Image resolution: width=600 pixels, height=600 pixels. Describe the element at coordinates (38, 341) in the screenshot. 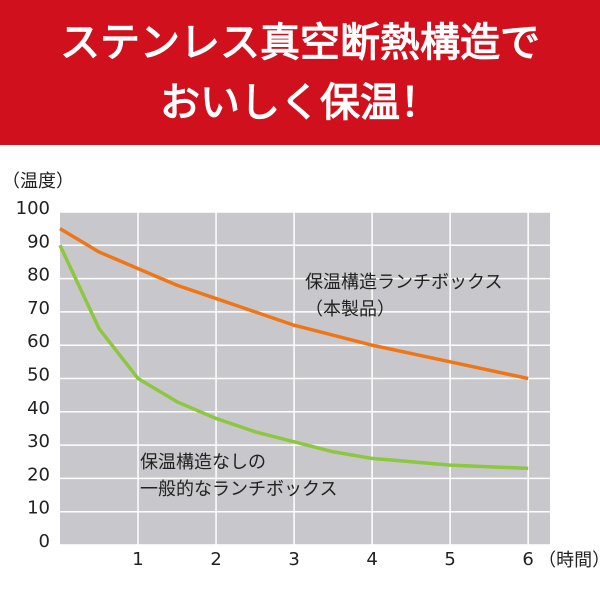

I see `y-tick-label: 60` at that location.